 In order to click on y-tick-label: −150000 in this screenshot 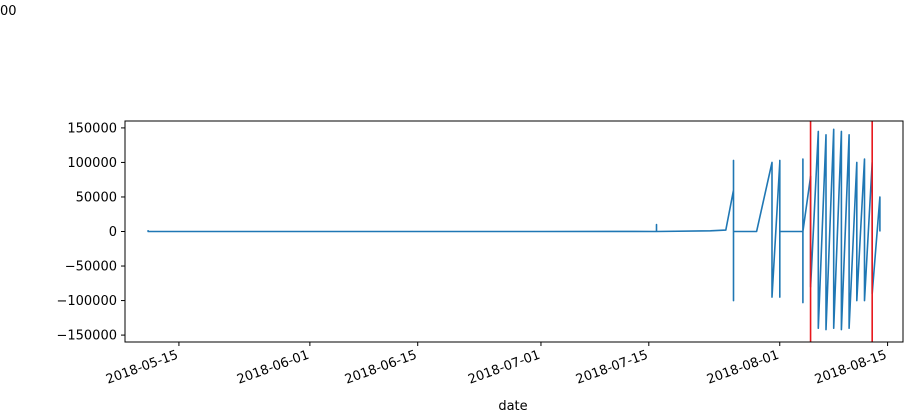, I will do `click(86, 336)`.